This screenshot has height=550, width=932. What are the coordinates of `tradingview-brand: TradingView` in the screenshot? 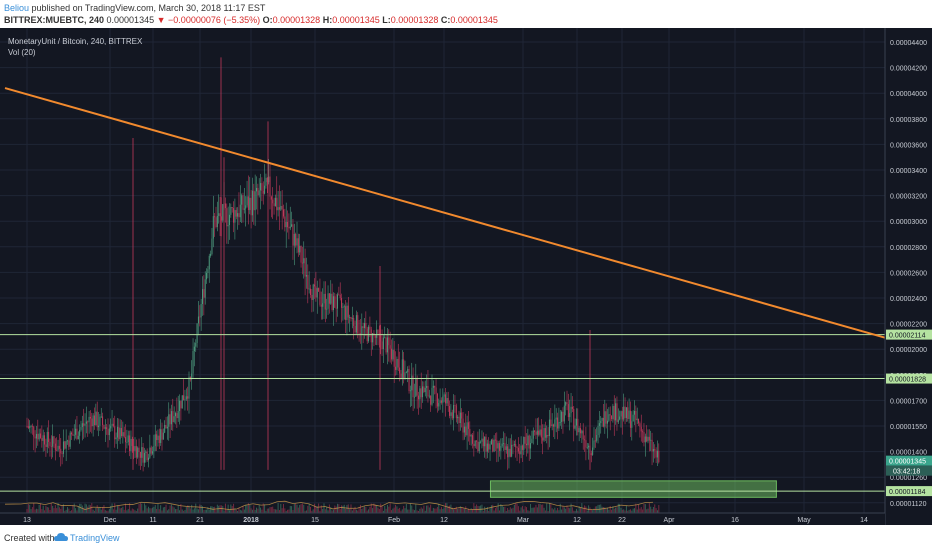 It's located at (95, 538).